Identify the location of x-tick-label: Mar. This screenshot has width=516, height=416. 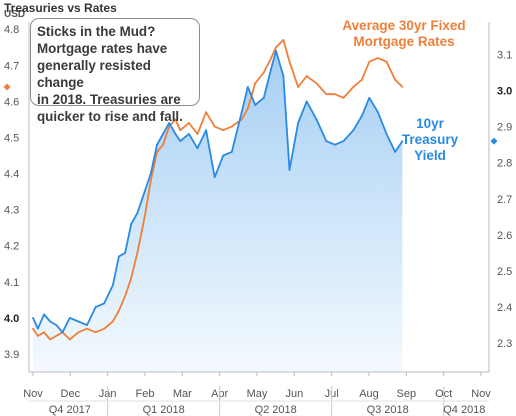
(182, 394).